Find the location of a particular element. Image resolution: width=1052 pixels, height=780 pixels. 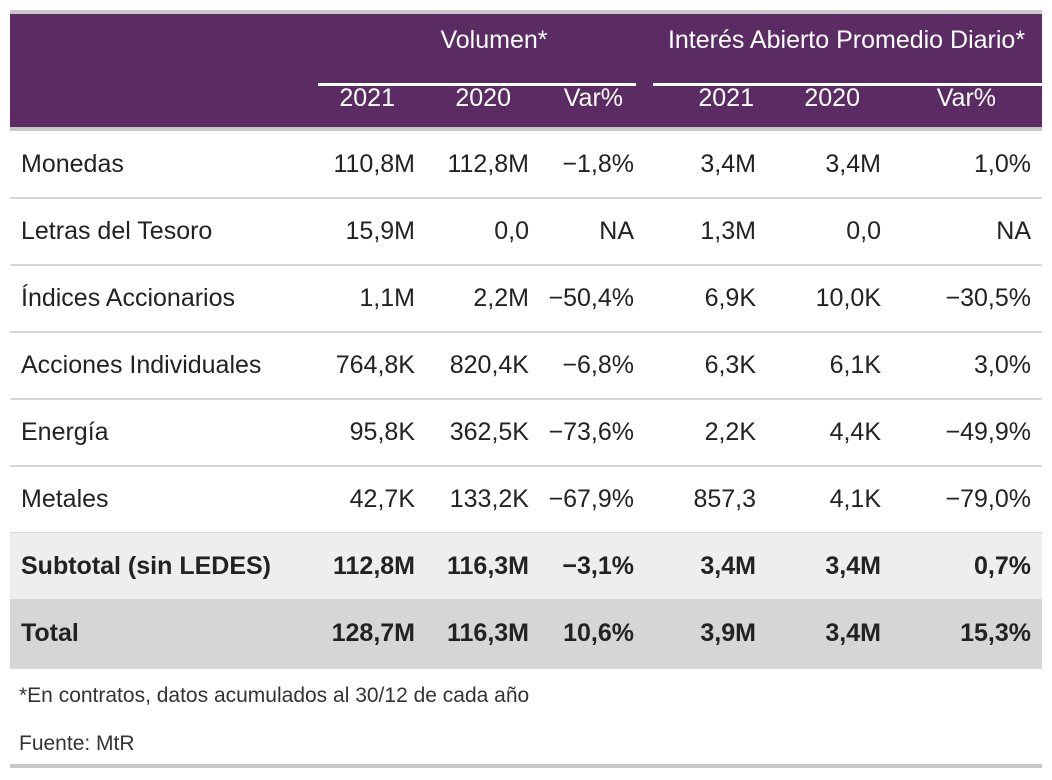

table-cell: 3,0% is located at coordinates (1002, 365).